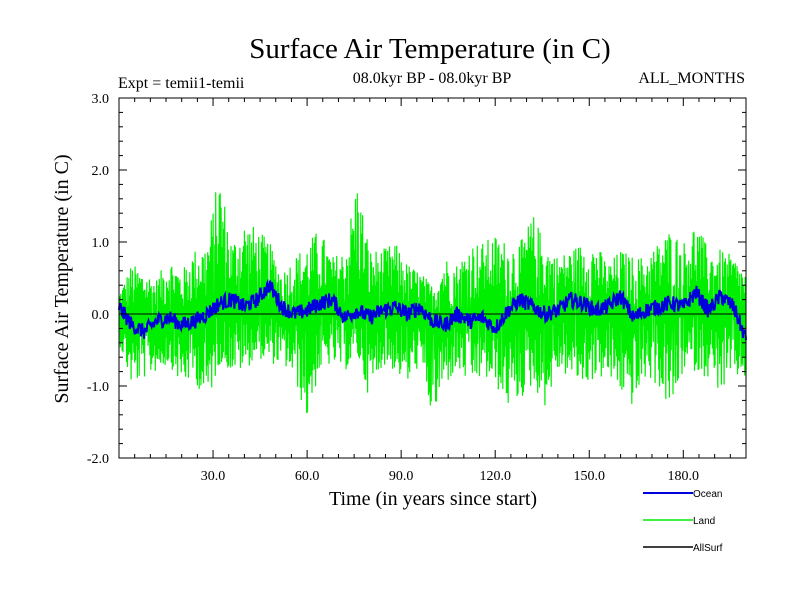 The width and height of the screenshot is (800, 600). Describe the element at coordinates (707, 494) in the screenshot. I see `legend-label-ocean: Ocean` at that location.